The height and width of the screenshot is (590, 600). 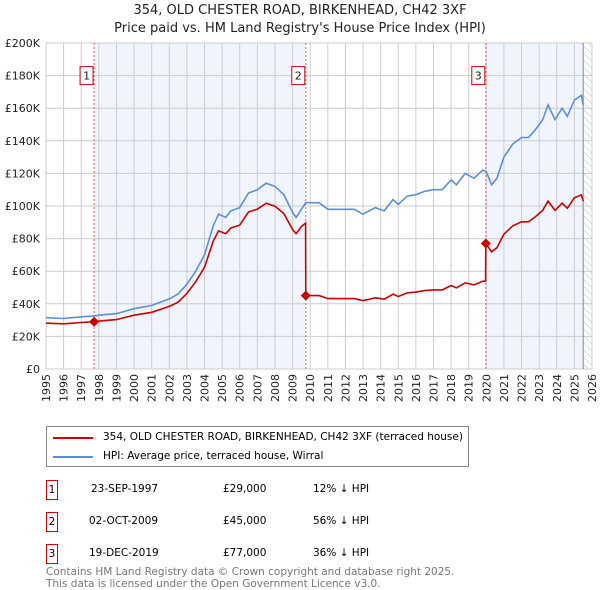 What do you see at coordinates (341, 489) in the screenshot?
I see `sale-hpi-diff: 12% ↓ HPI` at bounding box center [341, 489].